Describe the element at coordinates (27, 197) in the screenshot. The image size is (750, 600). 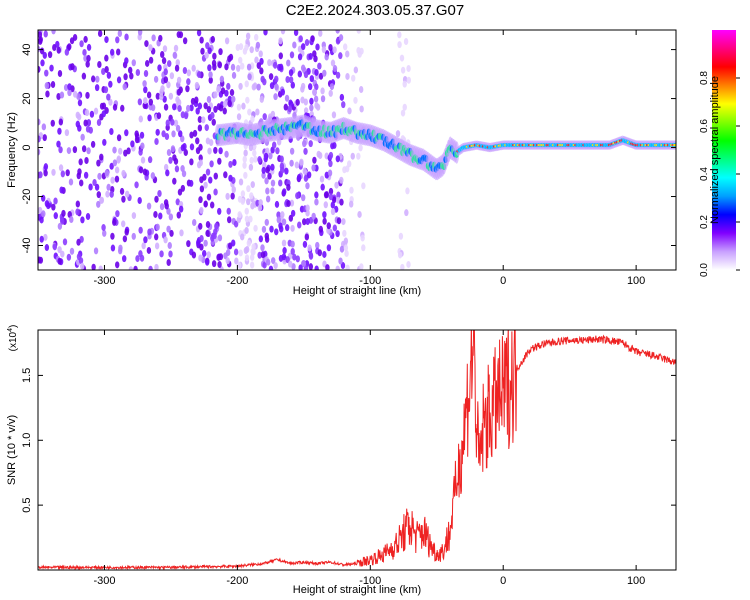
I see `y-tick-label: -20` at that location.